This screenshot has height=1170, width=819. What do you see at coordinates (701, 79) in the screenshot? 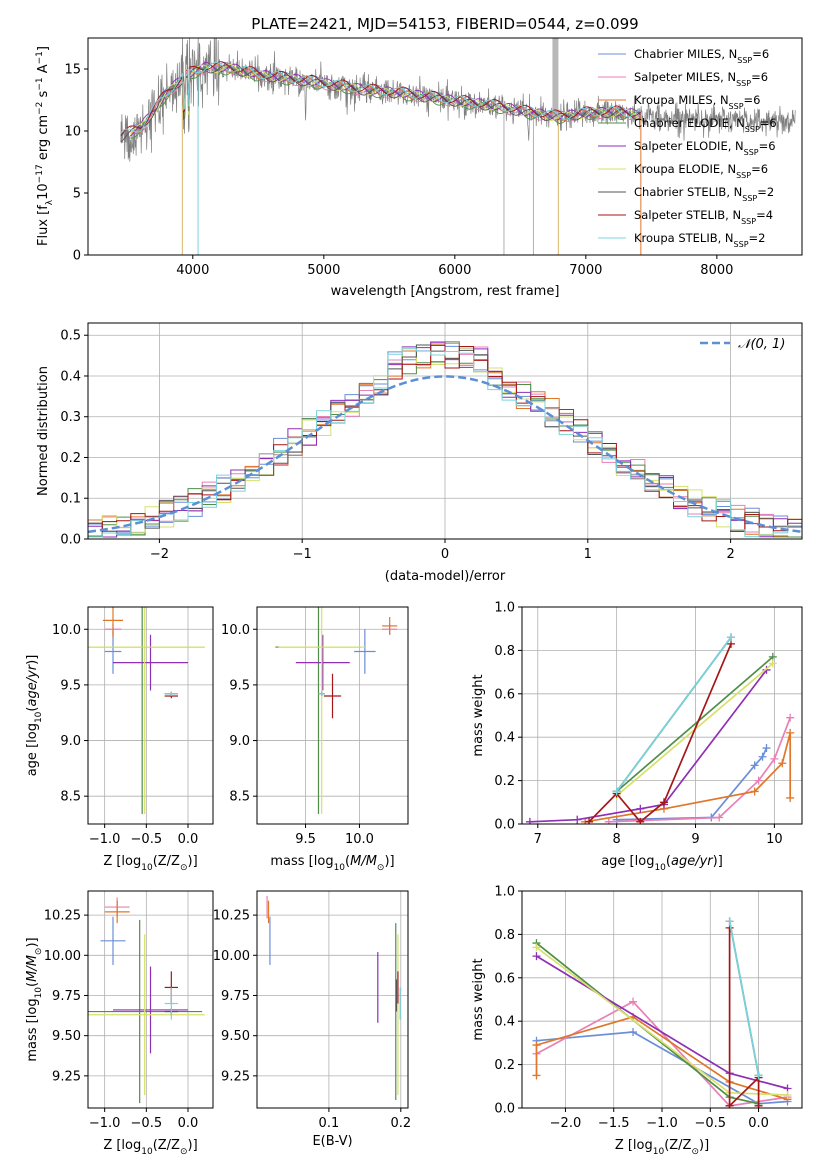
I see `legend-entry: Salpeter MILES, NSSP=6` at bounding box center [701, 79].